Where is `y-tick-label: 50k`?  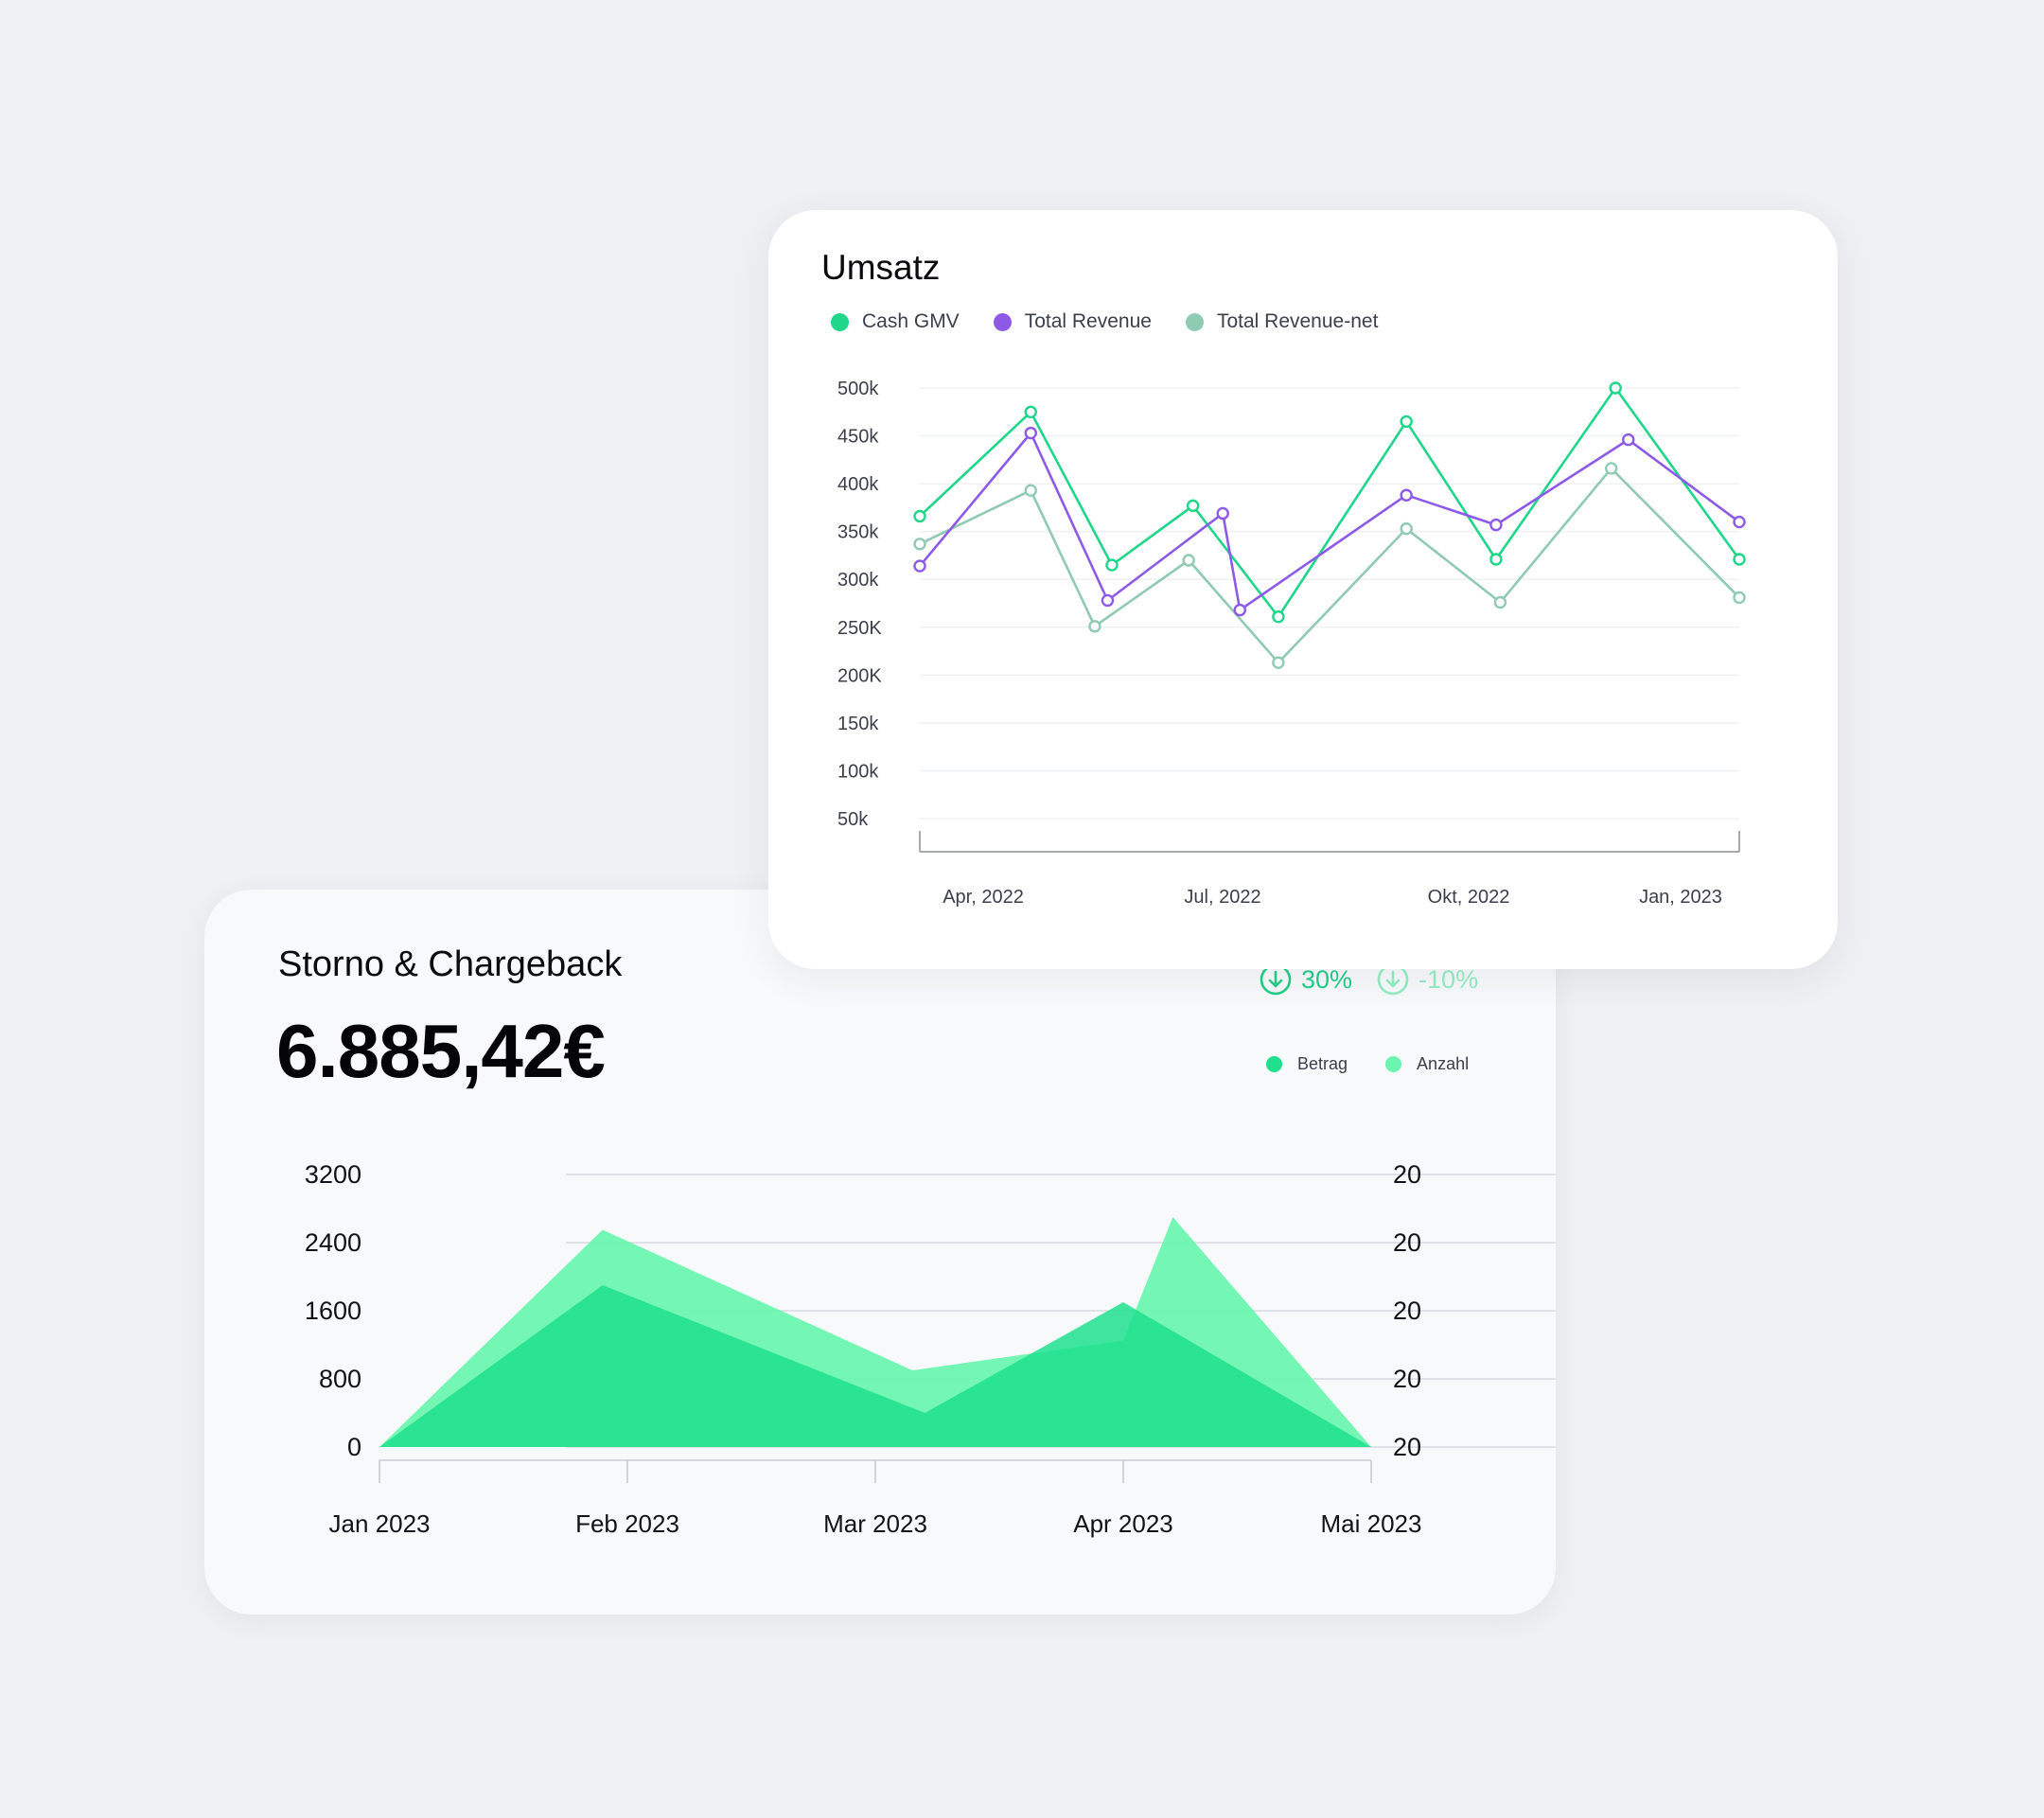 y-tick-label: 50k is located at coordinates (853, 819).